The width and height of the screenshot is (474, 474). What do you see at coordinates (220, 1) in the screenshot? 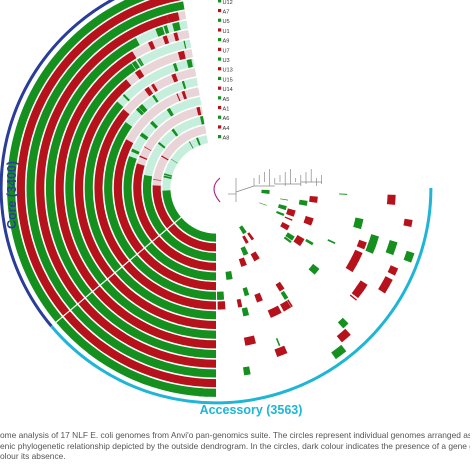
I see `genome-swatch-U12` at bounding box center [220, 1].